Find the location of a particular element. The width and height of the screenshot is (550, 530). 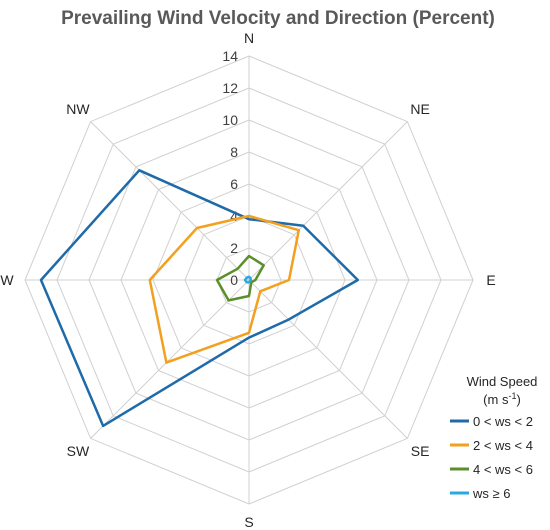

legend-title: Wind Speed is located at coordinates (502, 381).